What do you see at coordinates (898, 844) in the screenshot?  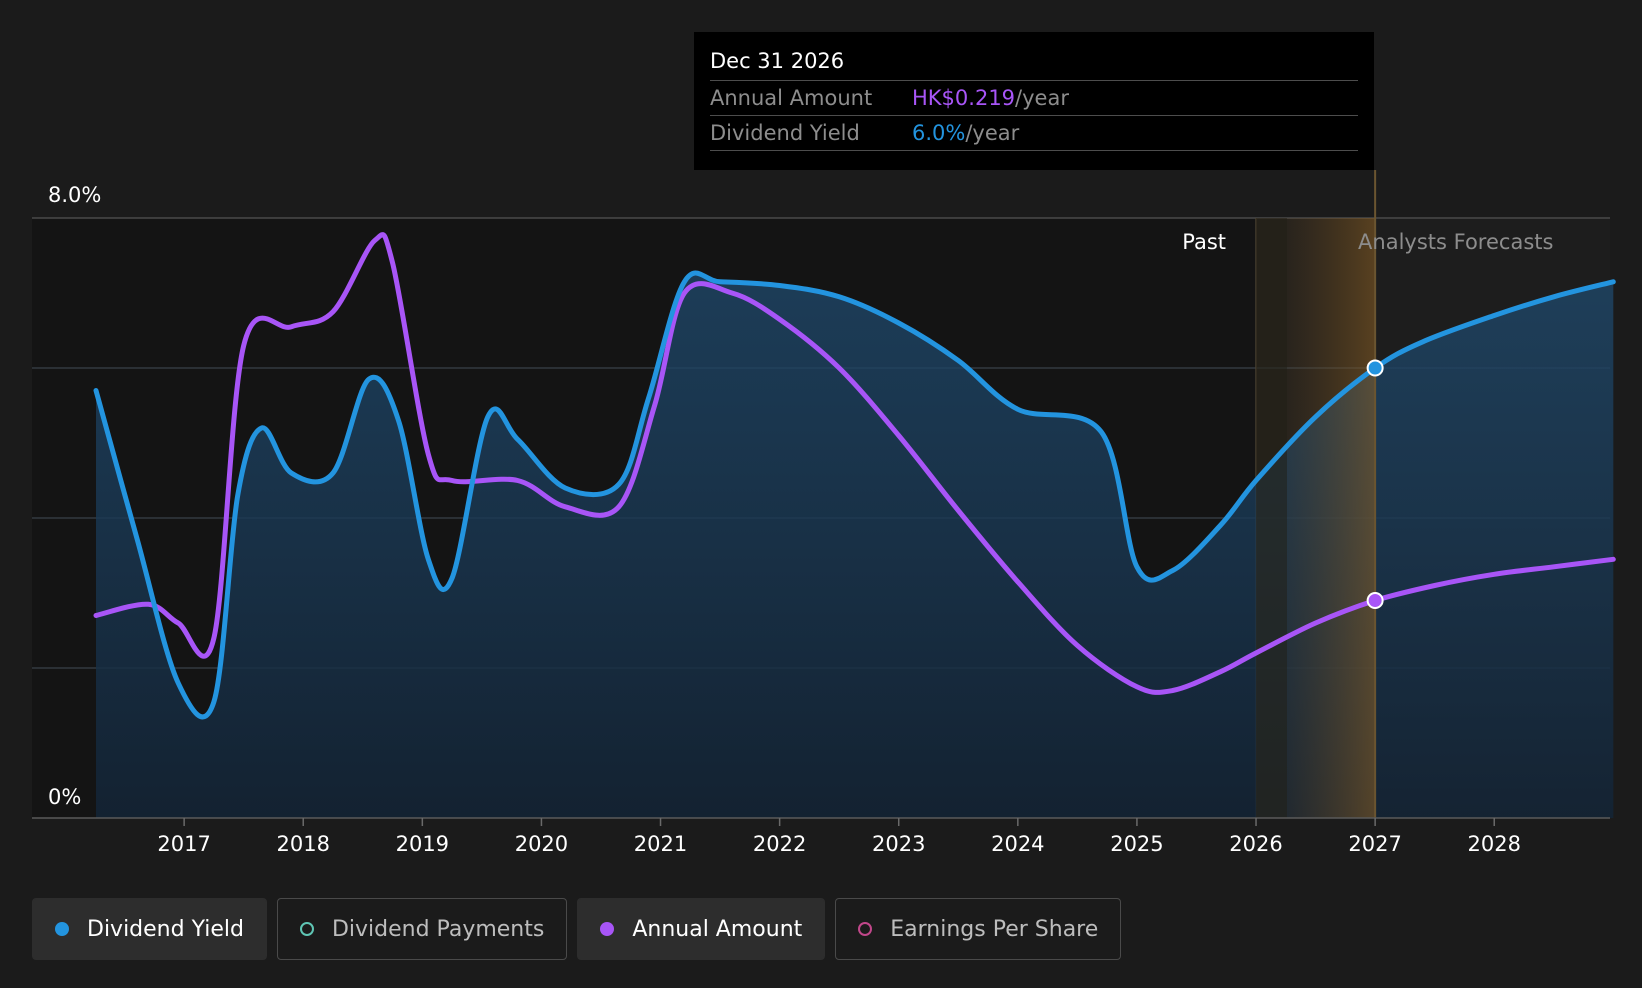 I see `x-tick-label: 2023` at bounding box center [898, 844].